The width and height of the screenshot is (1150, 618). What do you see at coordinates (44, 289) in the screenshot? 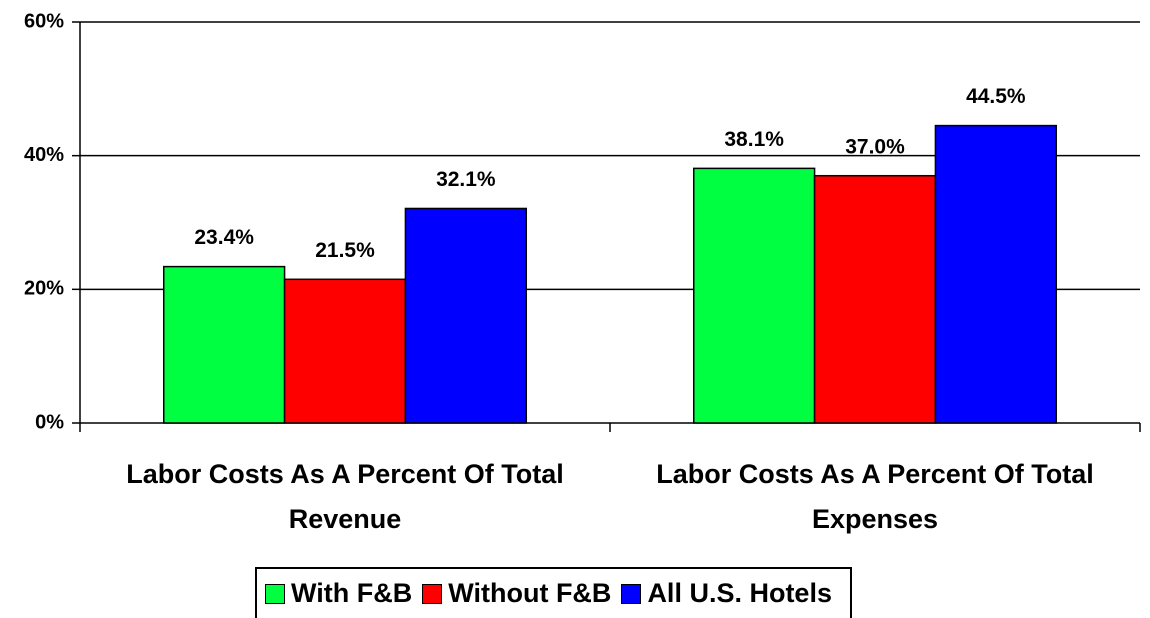
I see `y-tick-label: 20%` at bounding box center [44, 289].